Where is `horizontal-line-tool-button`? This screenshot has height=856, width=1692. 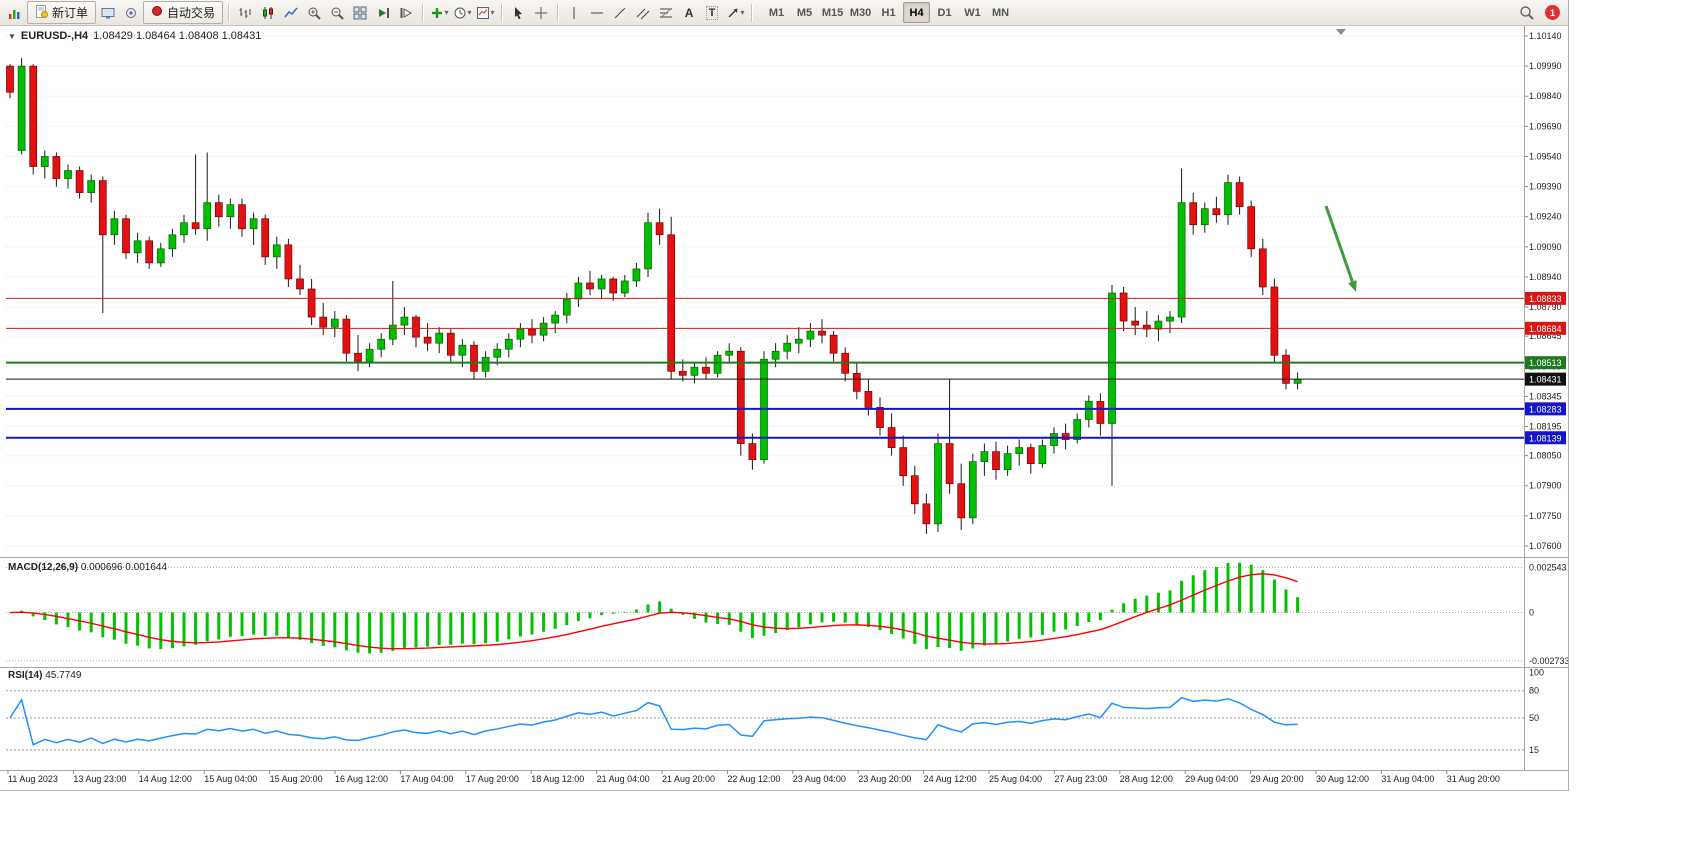
horizontal-line-tool-button is located at coordinates (597, 13).